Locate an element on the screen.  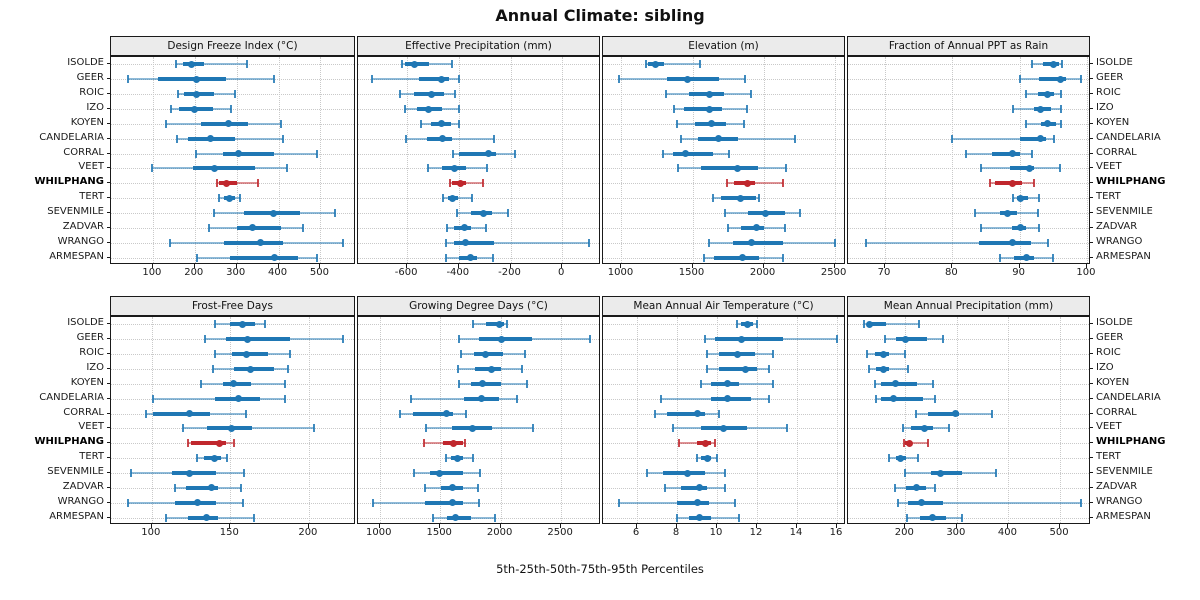
station-label-left: TERT is located at coordinates (91, 197).